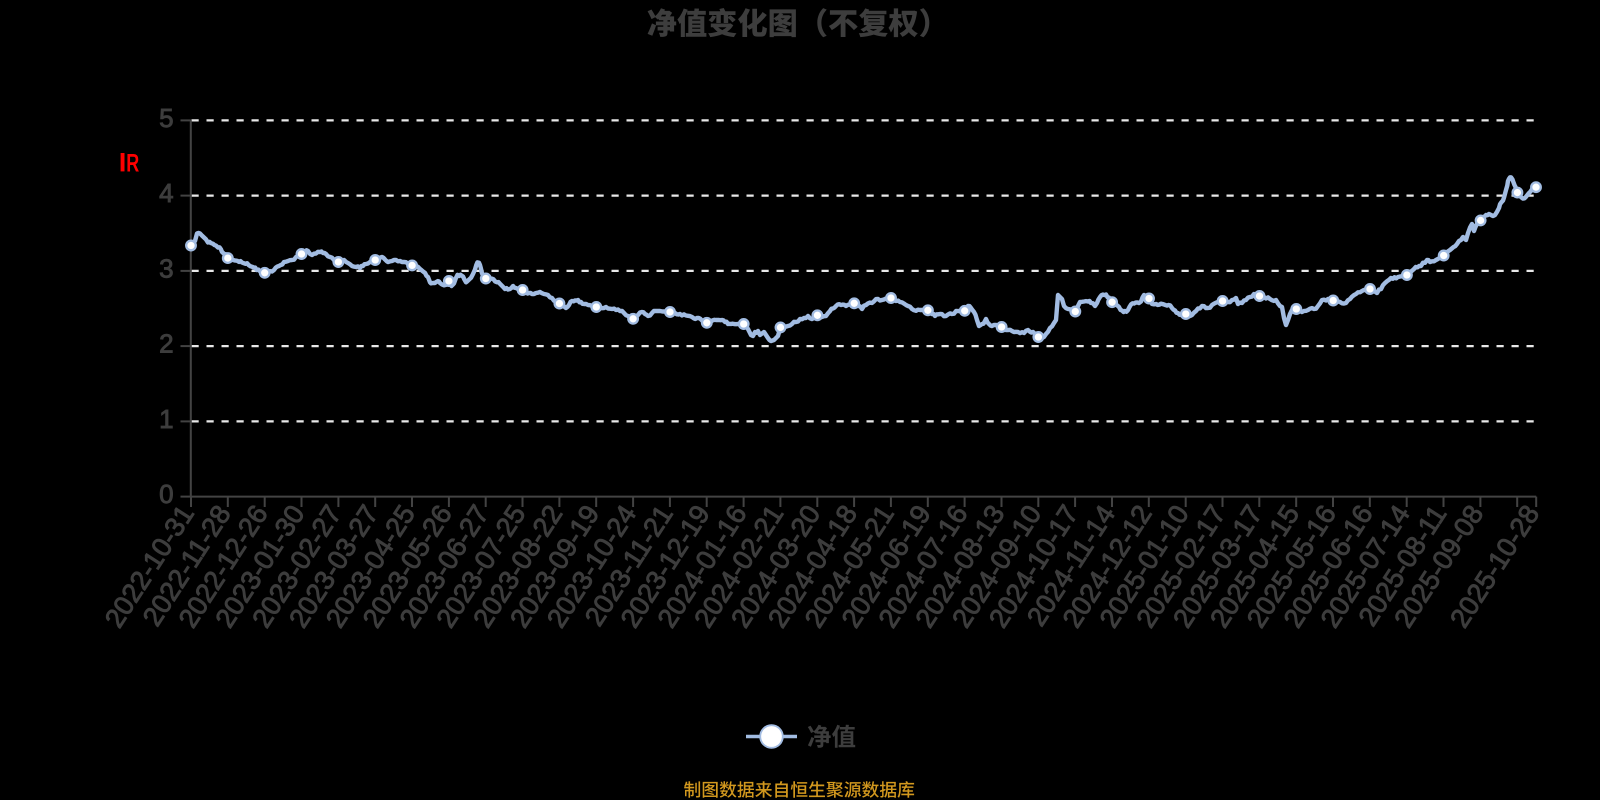 The height and width of the screenshot is (800, 1600). What do you see at coordinates (166, 419) in the screenshot?
I see `svg-text: 1` at bounding box center [166, 419].